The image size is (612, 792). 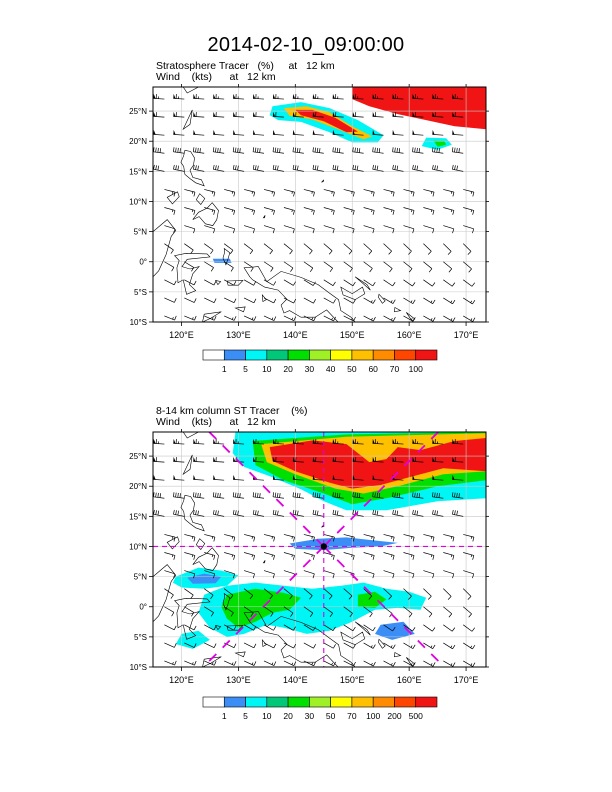 What do you see at coordinates (466, 335) in the screenshot?
I see `x-tick-label: 170°E` at bounding box center [466, 335].